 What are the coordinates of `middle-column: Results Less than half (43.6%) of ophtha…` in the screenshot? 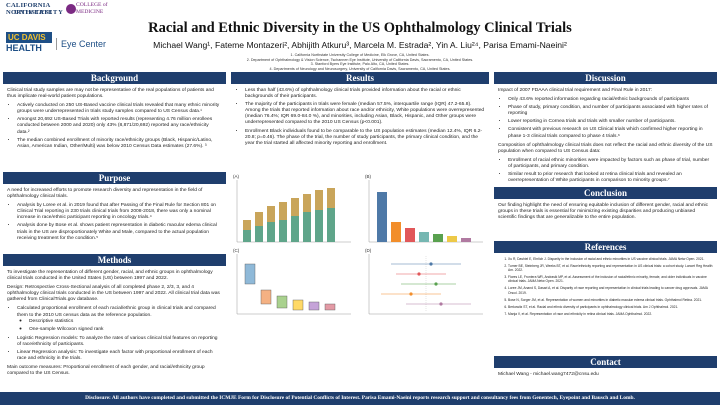 It's located at (360, 112).